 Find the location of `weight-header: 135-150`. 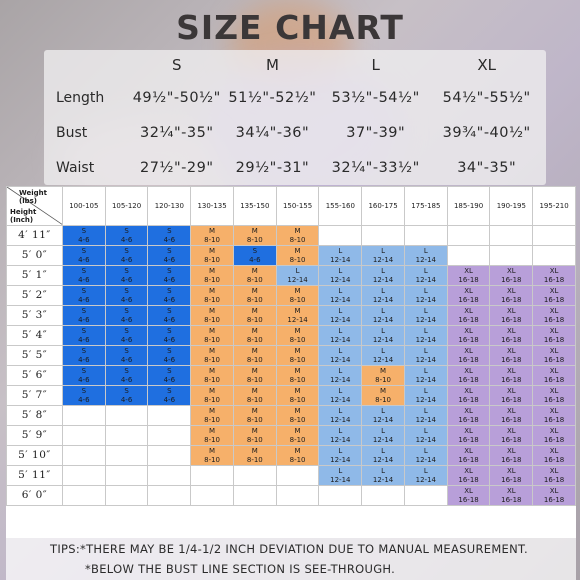

weight-header: 135-150 is located at coordinates (254, 206).